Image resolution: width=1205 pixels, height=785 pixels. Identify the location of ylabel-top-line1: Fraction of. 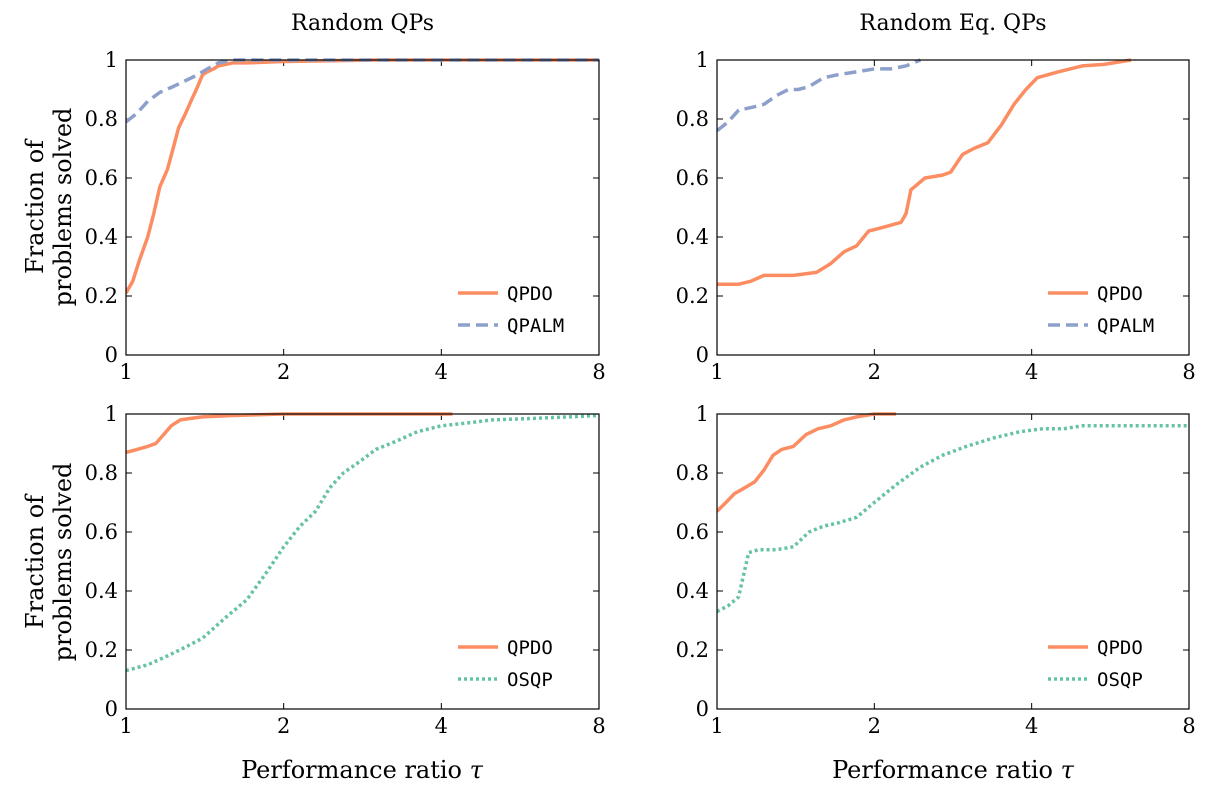
(35, 206).